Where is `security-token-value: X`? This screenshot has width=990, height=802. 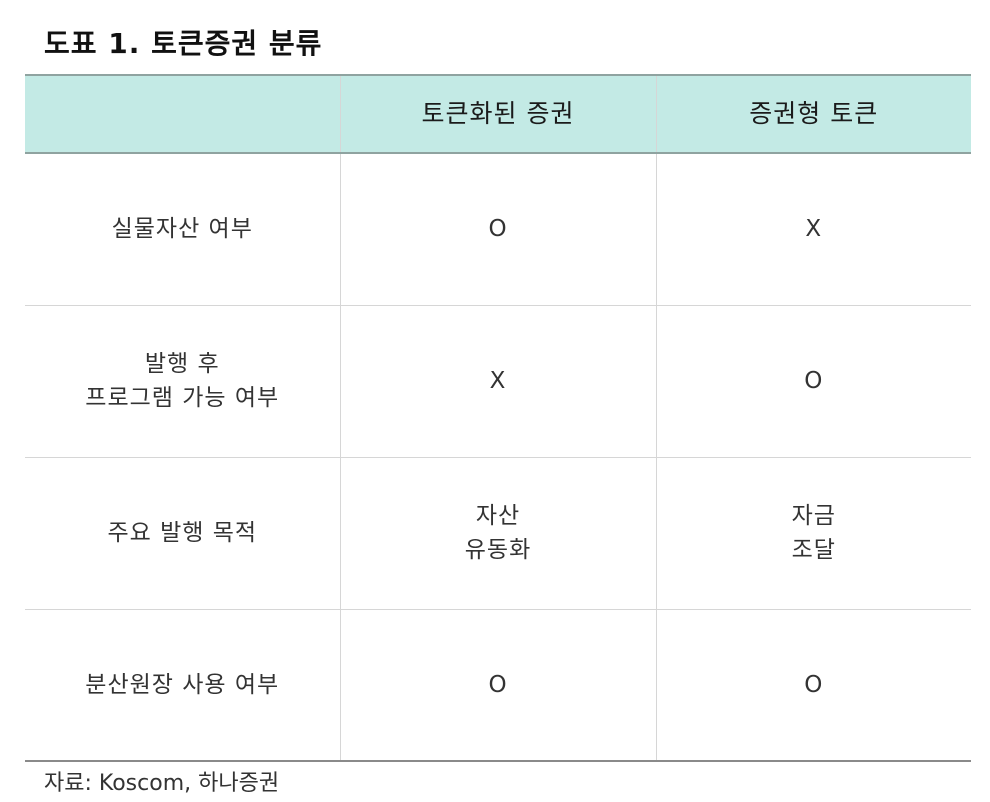
security-token-value: X is located at coordinates (813, 229).